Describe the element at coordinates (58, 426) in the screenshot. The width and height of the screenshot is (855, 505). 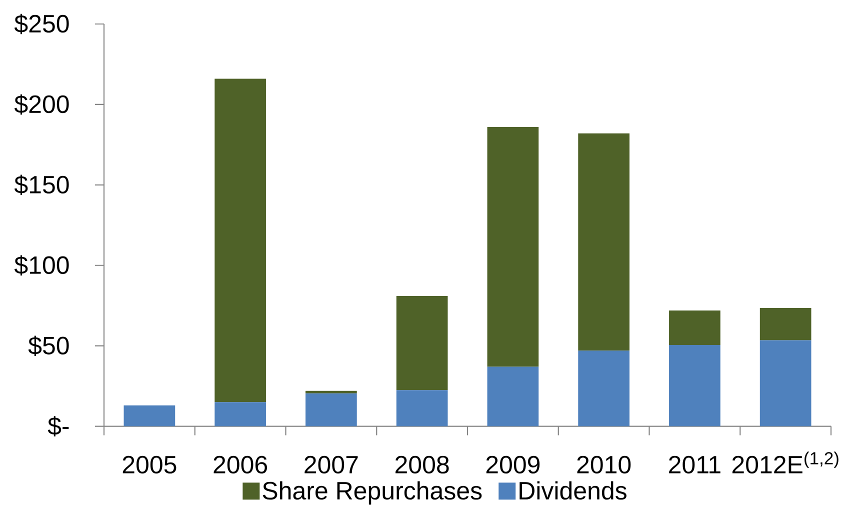
I see `y-tick-label: $-` at that location.